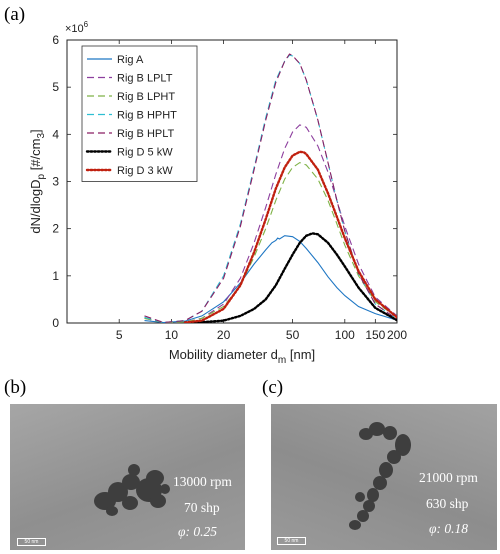  I want to click on scale-bar-b: 50 nm, so click(31, 542).